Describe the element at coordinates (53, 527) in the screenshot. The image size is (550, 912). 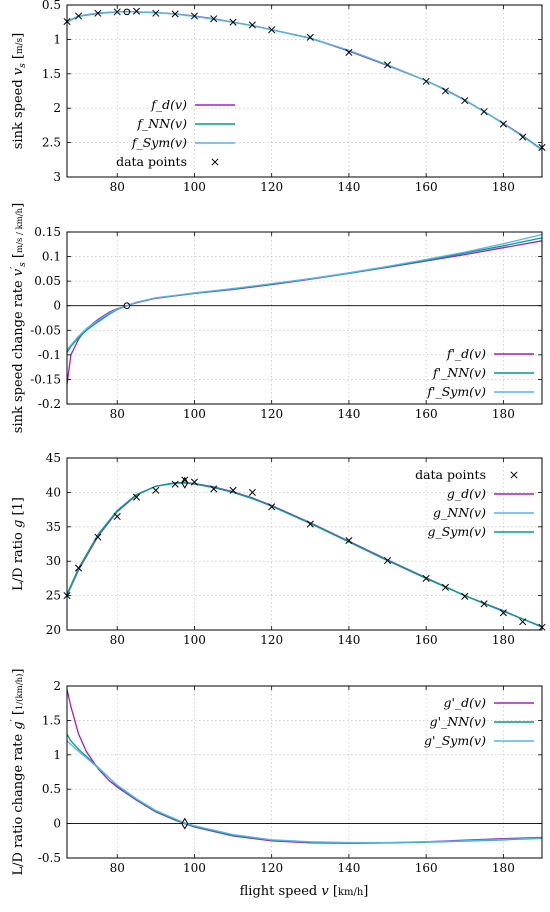
I see `y-tick-label: 35` at that location.